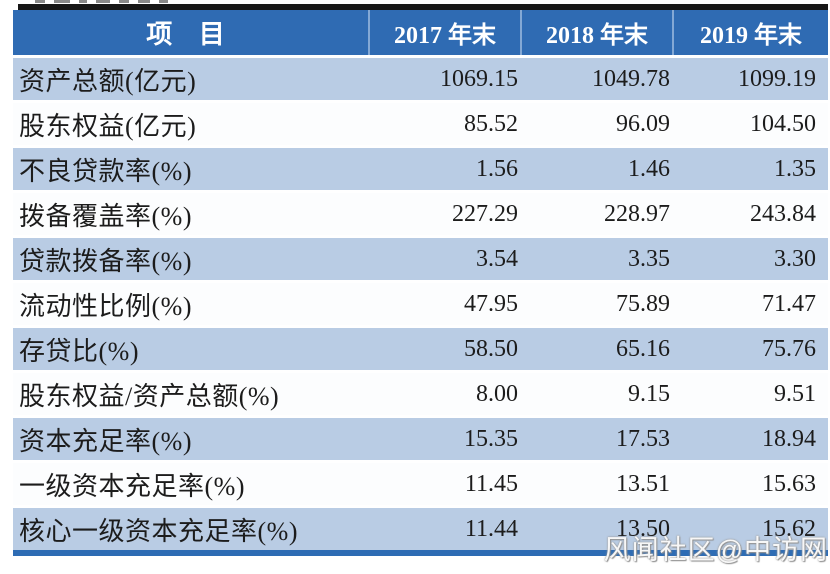 This screenshot has height=574, width=830. What do you see at coordinates (149, 396) in the screenshot?
I see `row-label: 股东权益/资产总额(%)` at bounding box center [149, 396].